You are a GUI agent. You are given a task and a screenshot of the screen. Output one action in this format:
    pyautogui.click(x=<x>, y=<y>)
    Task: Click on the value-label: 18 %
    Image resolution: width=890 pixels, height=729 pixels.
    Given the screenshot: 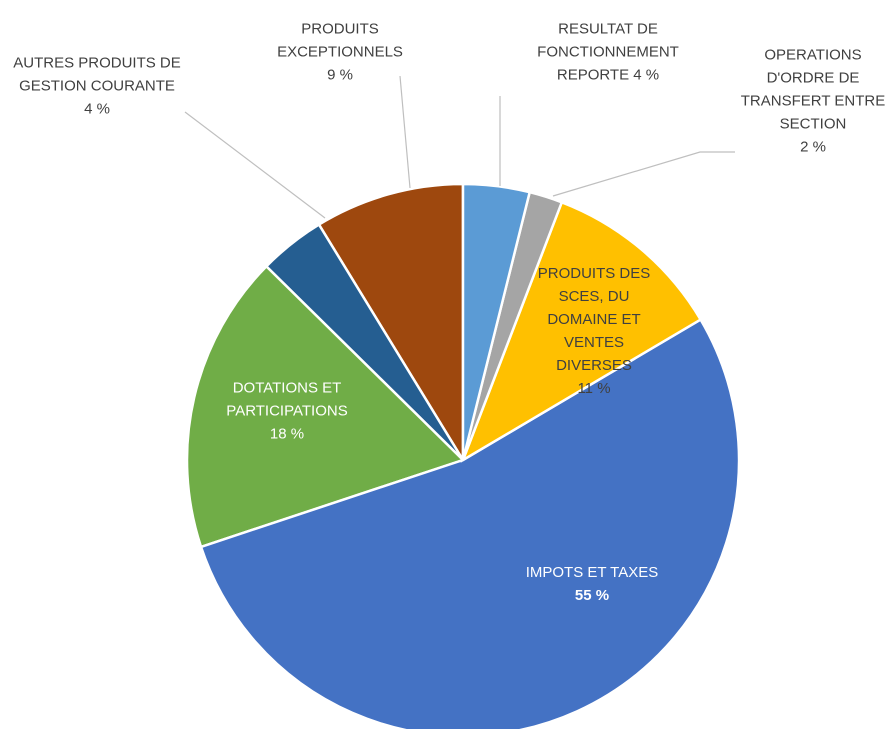 What is the action you would take?
    pyautogui.click(x=287, y=434)
    